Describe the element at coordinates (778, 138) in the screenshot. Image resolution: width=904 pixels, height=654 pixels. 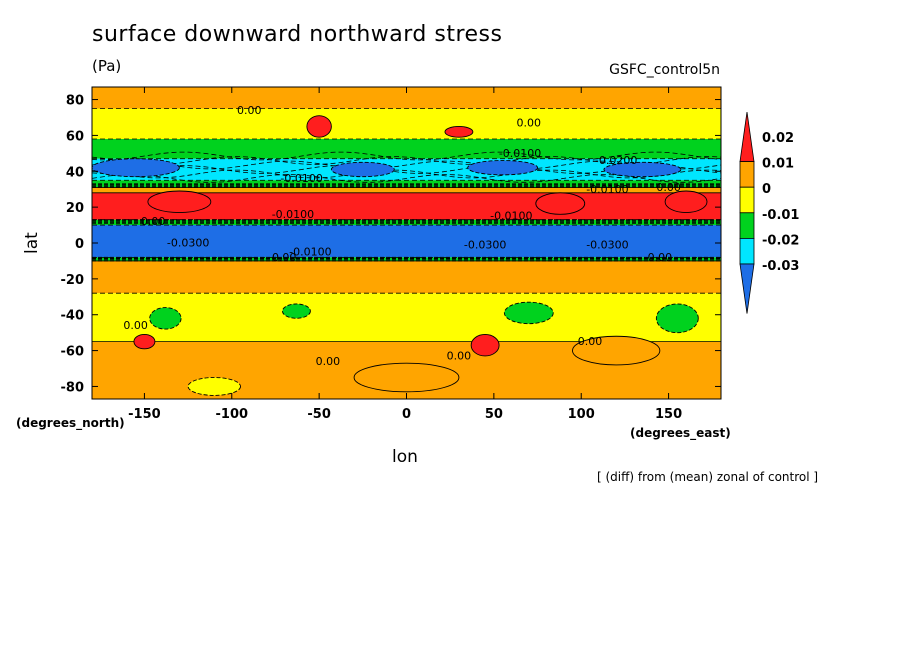
I see `colorbar-label-0: 0.02` at that location.